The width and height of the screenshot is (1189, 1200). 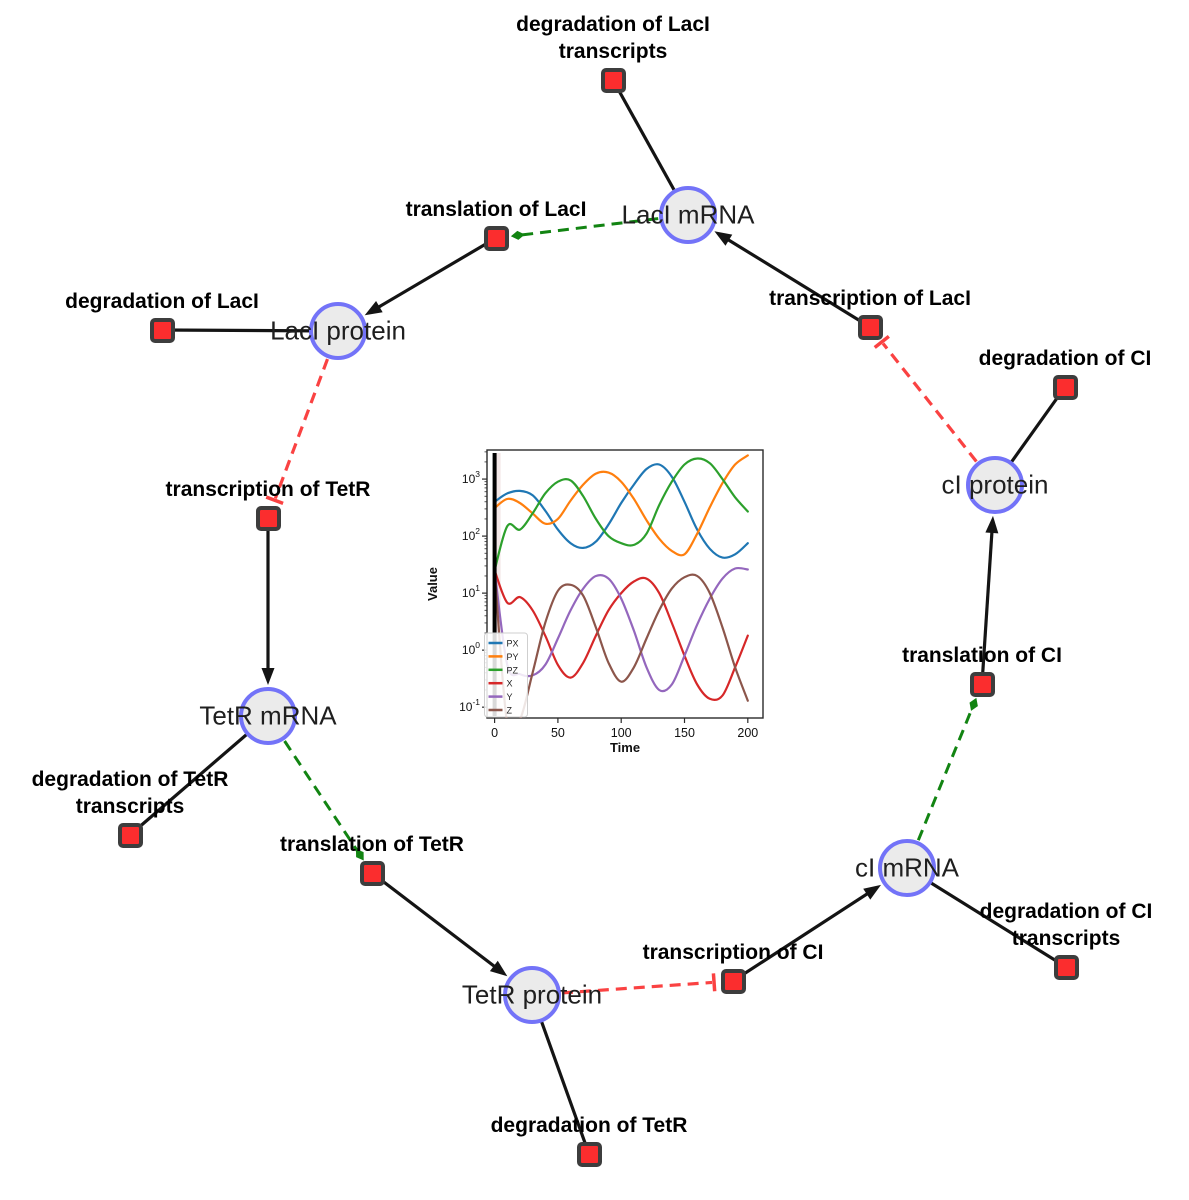 I want to click on plot-content: 0 50 100 150 200 10⁻¹ 10⁰ 10¹ 10² 10³ PX PY PZ XYZ, so click(x=608, y=595).